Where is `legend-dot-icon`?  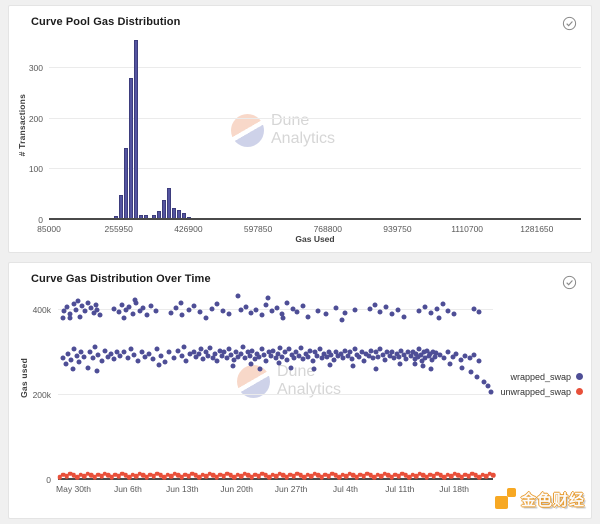 legend-dot-icon is located at coordinates (579, 391).